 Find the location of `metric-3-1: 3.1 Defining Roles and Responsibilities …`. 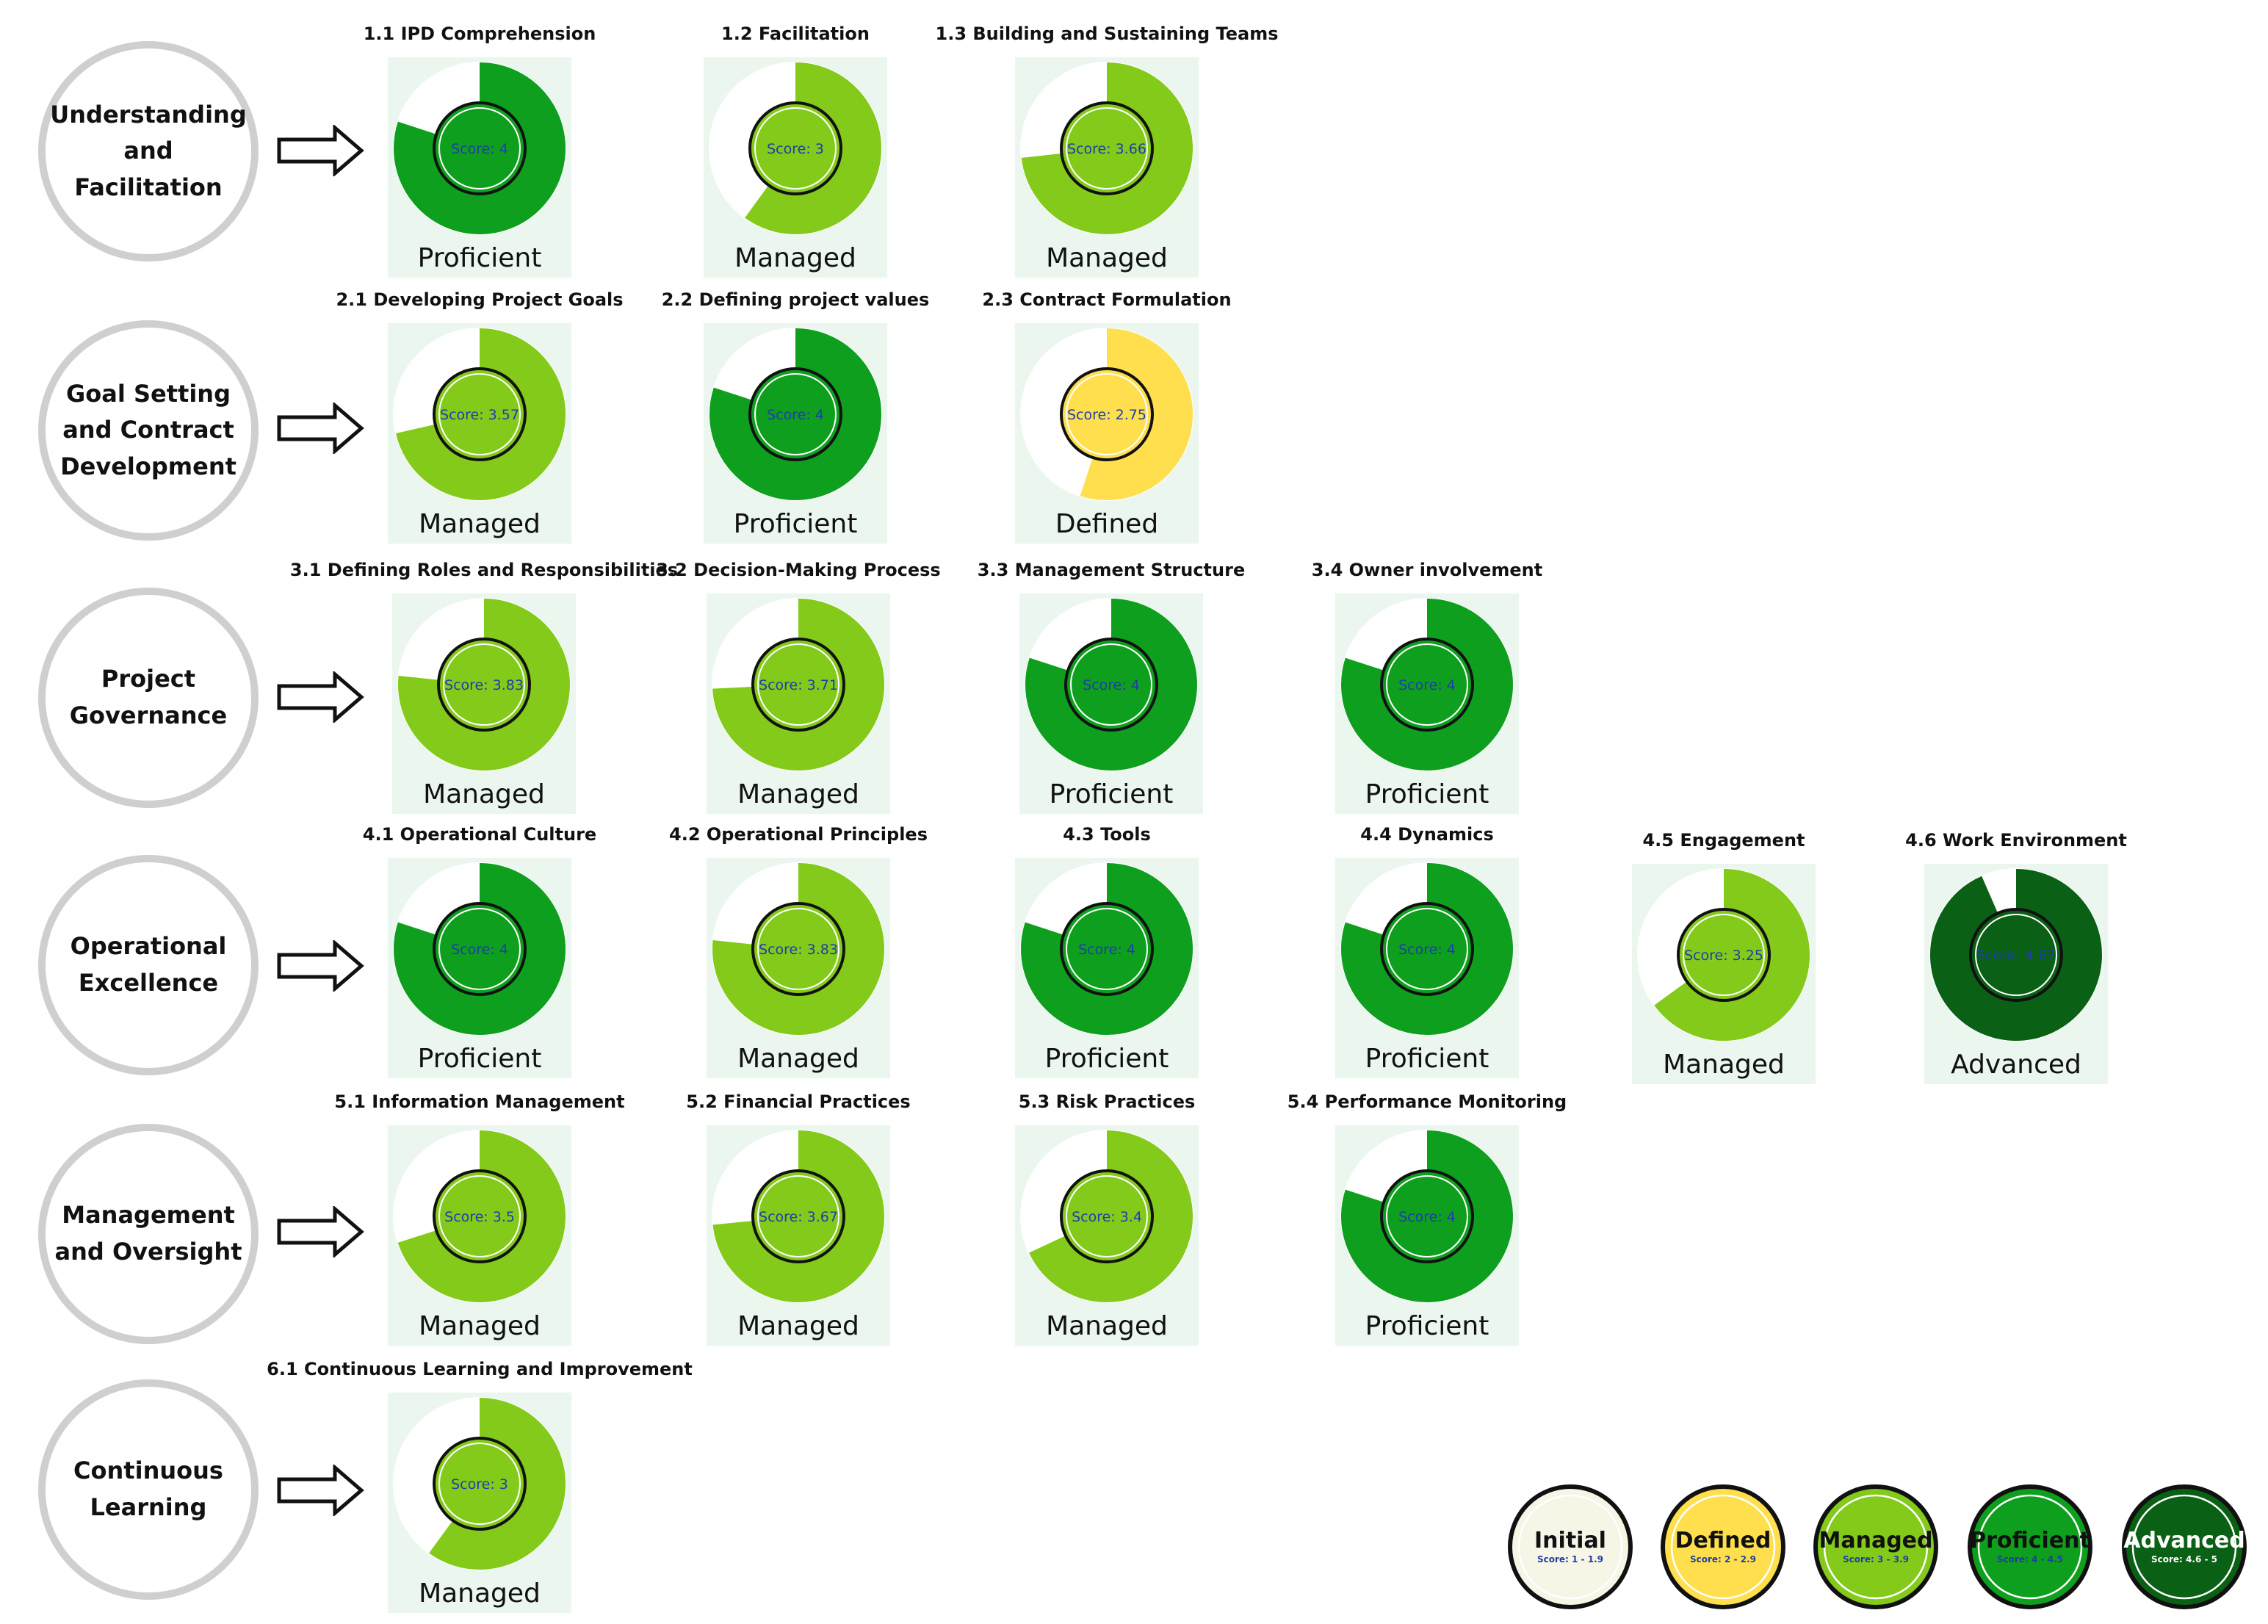

metric-3-1: 3.1 Defining Roles and Responsibilities … is located at coordinates (484, 687).